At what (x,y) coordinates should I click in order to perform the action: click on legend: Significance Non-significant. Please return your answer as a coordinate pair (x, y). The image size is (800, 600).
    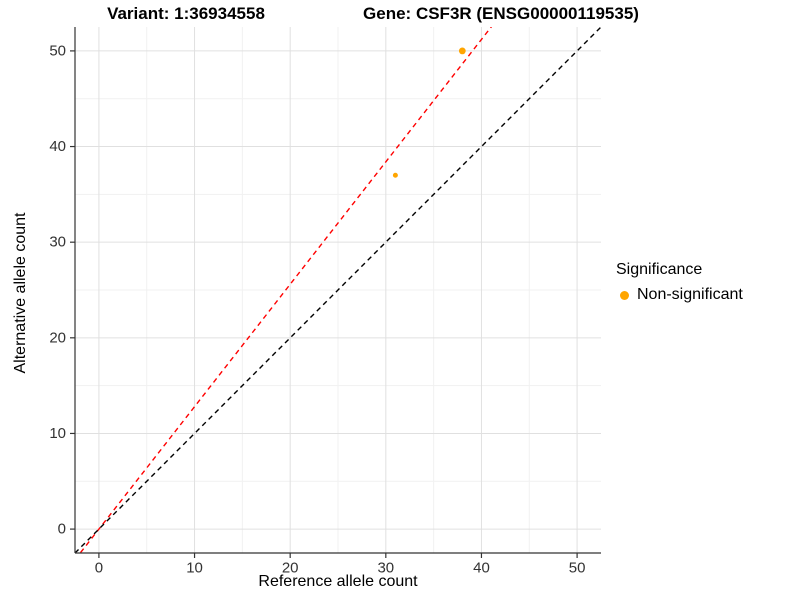
    Looking at the image, I should click on (679, 282).